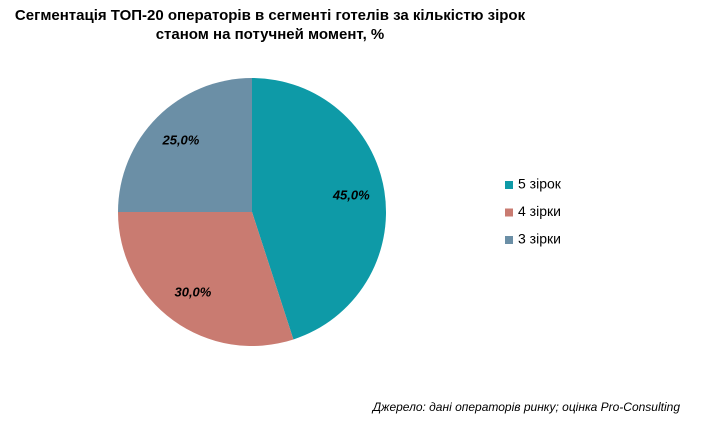 This screenshot has height=422, width=728. Describe the element at coordinates (351, 195) in the screenshot. I see `data-label: 45,0%` at that location.